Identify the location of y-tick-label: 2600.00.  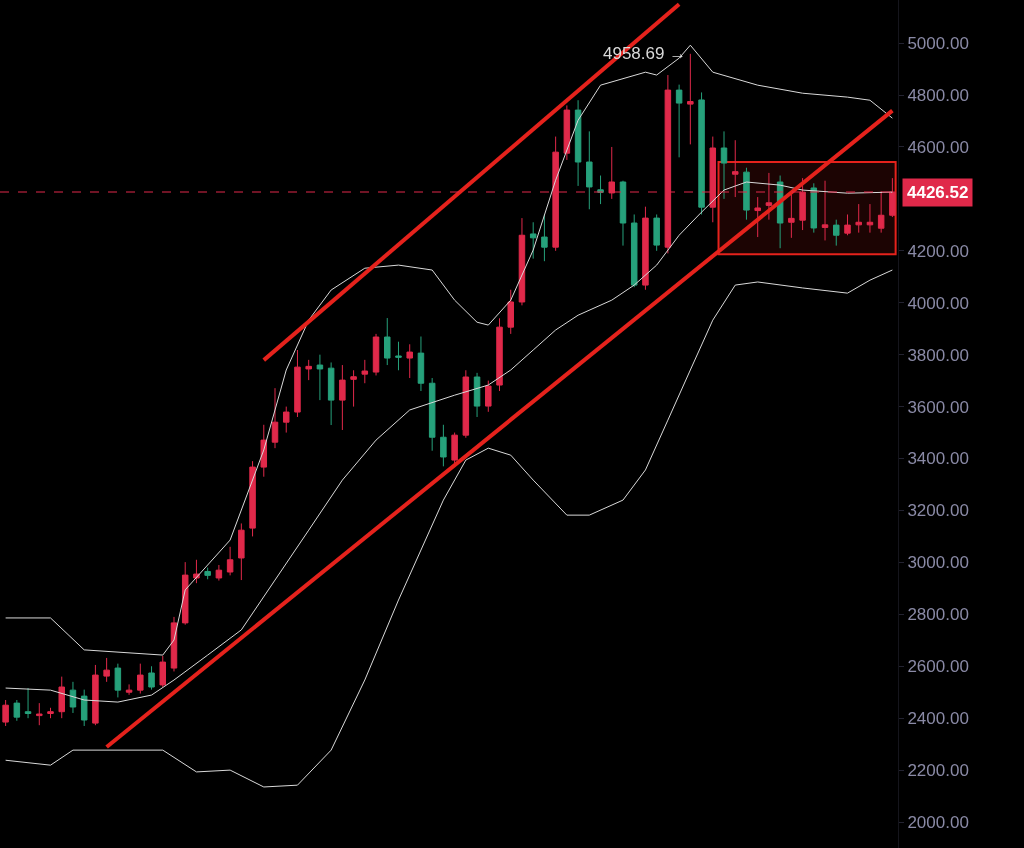
(938, 667).